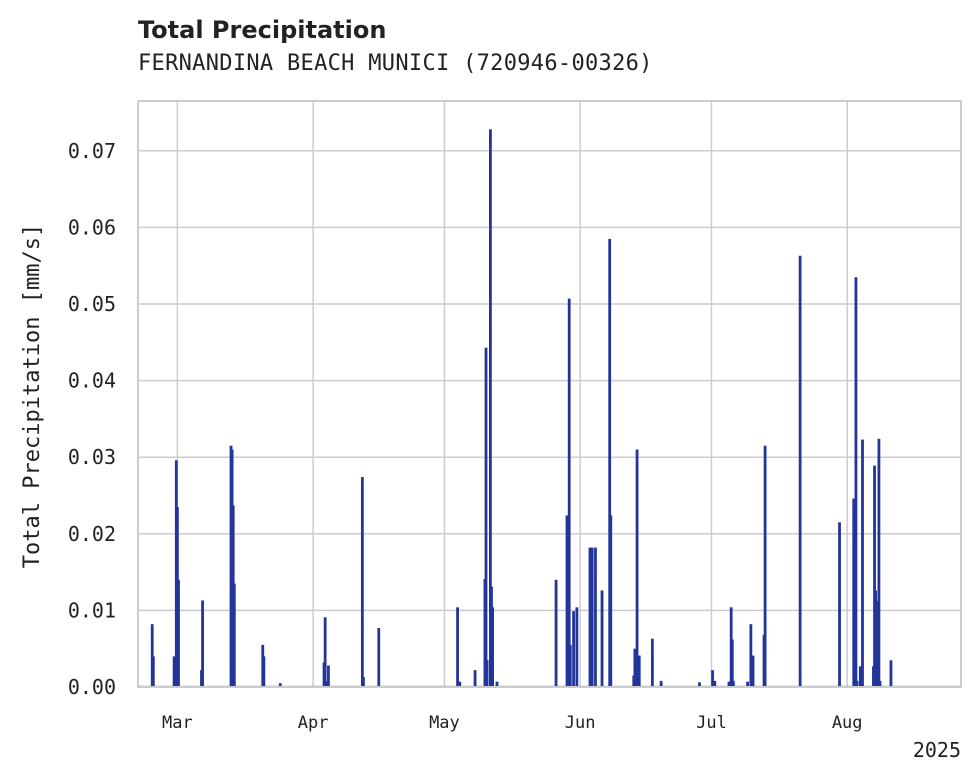 The image size is (980, 783). What do you see at coordinates (580, 723) in the screenshot?
I see `x-tick-label: Jun` at bounding box center [580, 723].